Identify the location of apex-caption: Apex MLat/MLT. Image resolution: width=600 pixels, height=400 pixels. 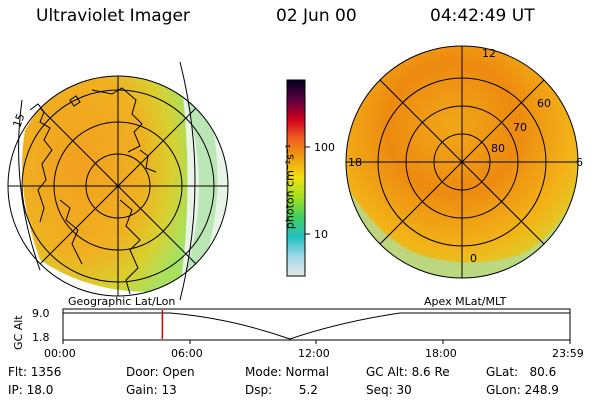
(465, 301).